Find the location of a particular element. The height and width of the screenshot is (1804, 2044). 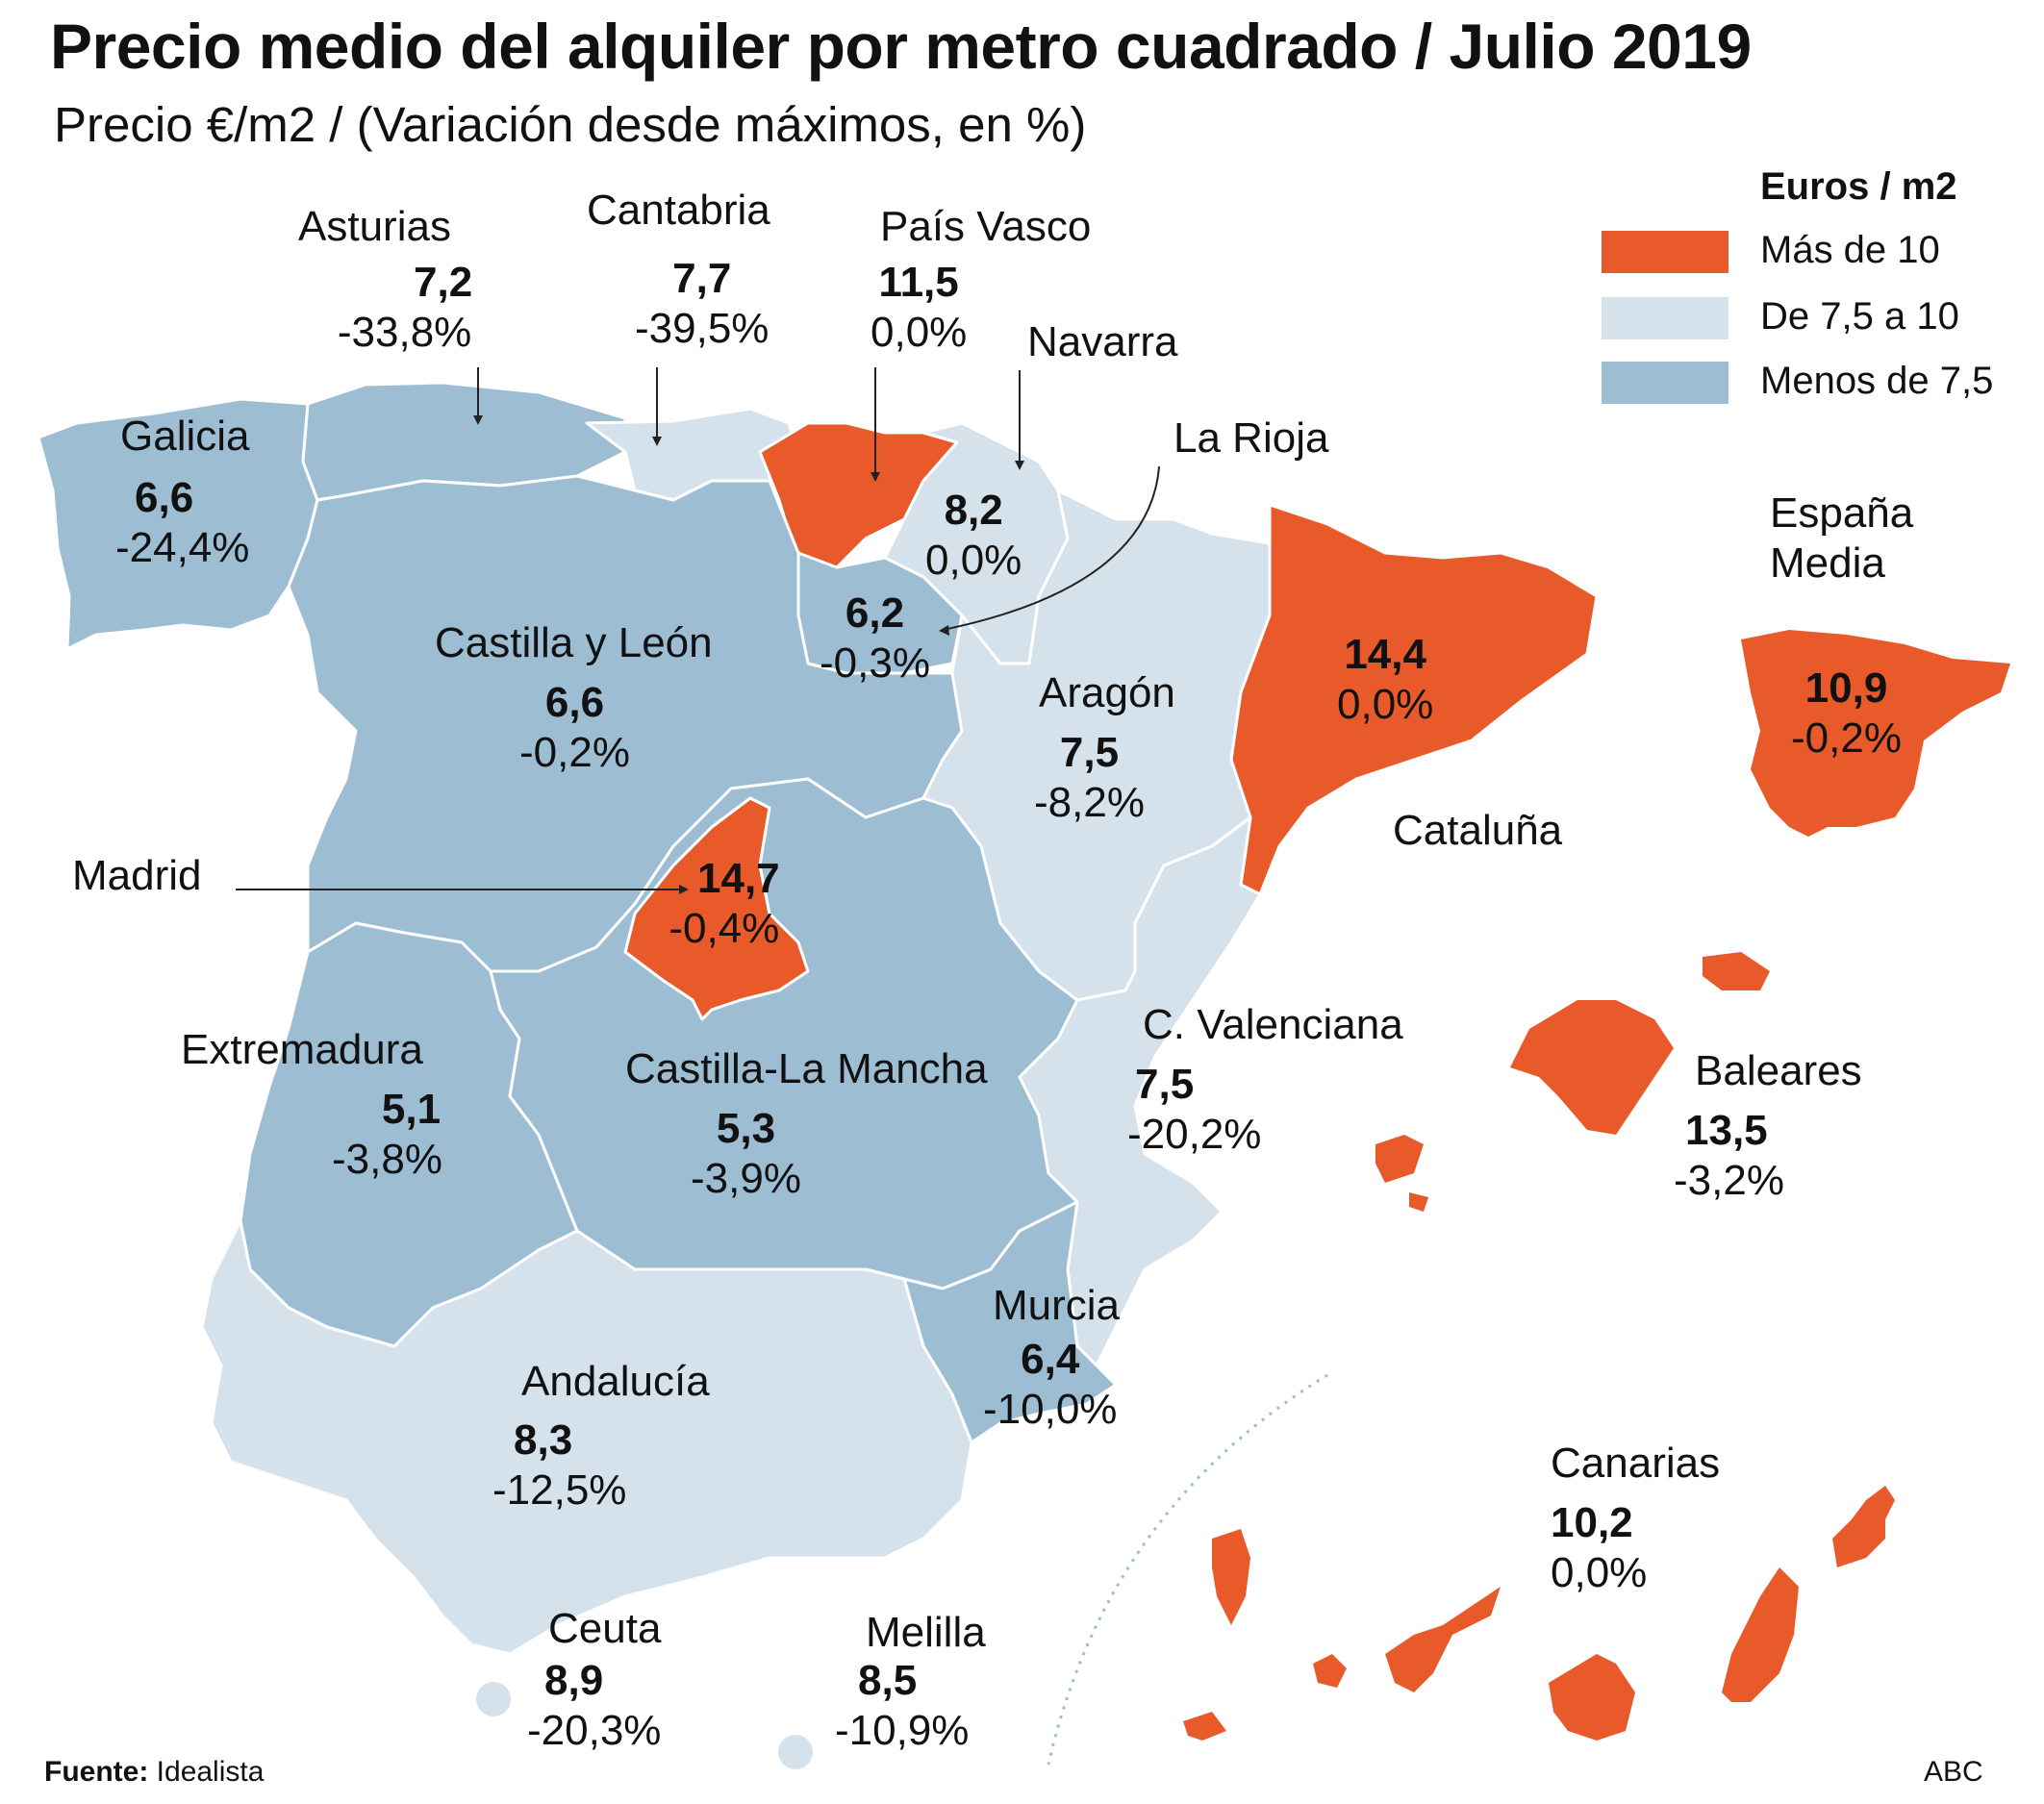

region-price: 5,1 is located at coordinates (411, 1109).